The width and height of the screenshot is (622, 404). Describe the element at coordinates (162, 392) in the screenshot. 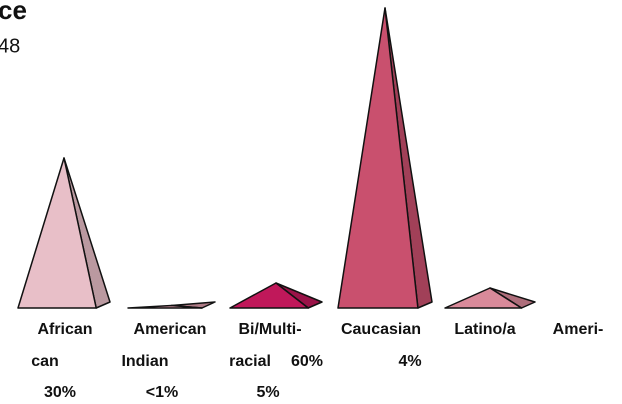

I see `value-label: <1%` at that location.